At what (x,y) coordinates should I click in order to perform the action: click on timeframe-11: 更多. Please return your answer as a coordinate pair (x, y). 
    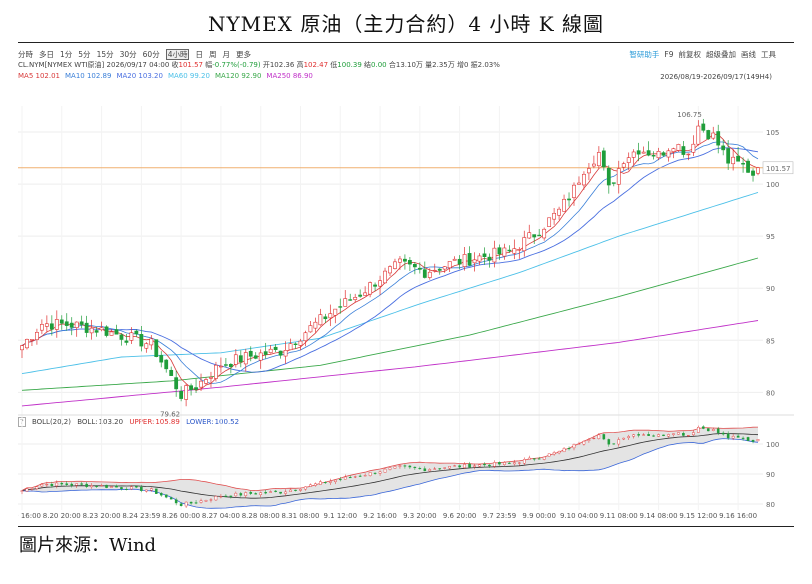
    Looking at the image, I should click on (243, 54).